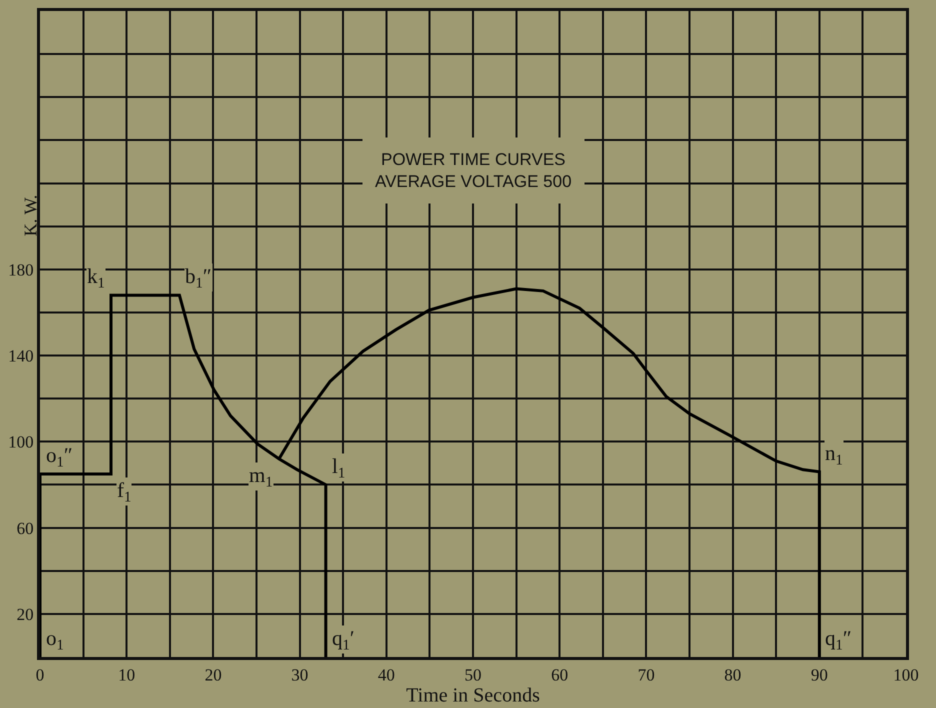 This screenshot has width=936, height=708. Describe the element at coordinates (25, 528) in the screenshot. I see `y-tick-label: 60` at that location.